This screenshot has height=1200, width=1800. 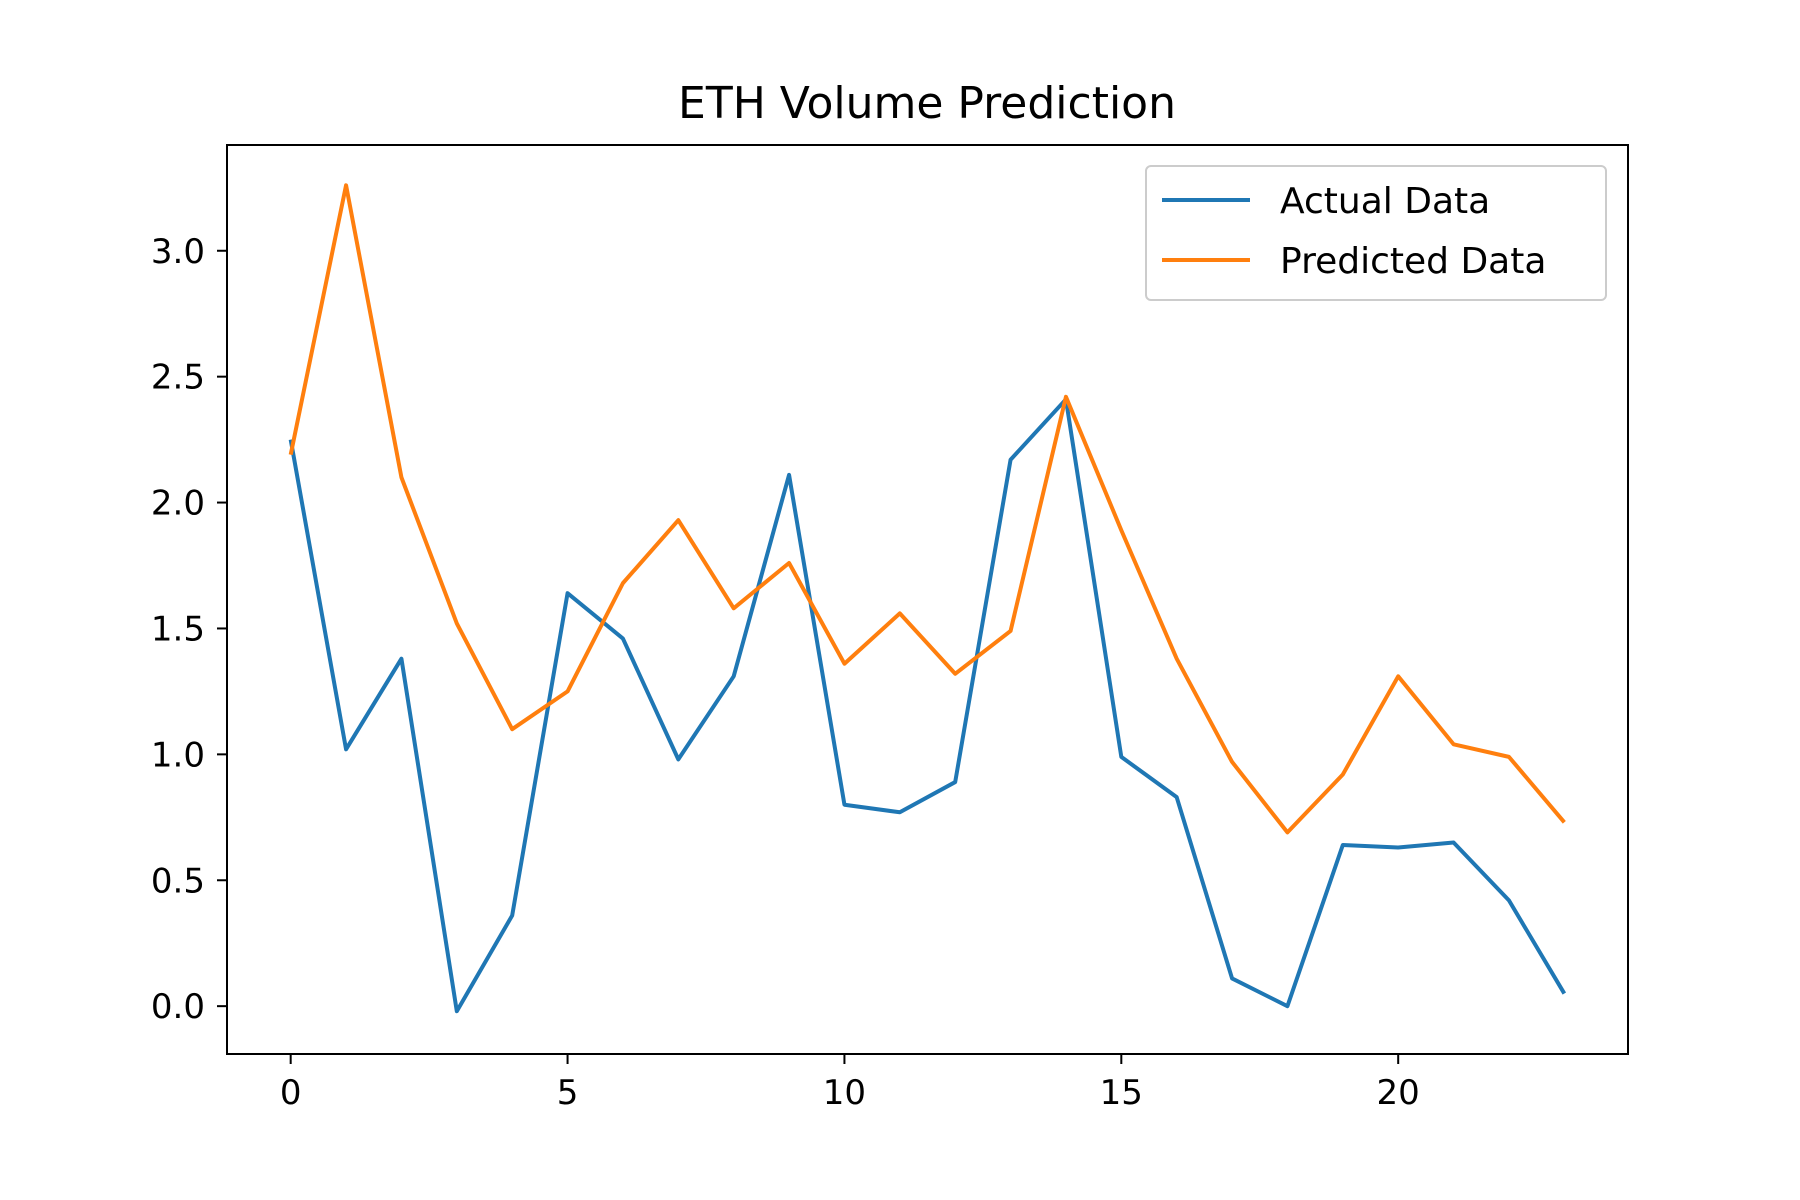 I want to click on y-tick-label: 0.0, so click(x=178, y=1007).